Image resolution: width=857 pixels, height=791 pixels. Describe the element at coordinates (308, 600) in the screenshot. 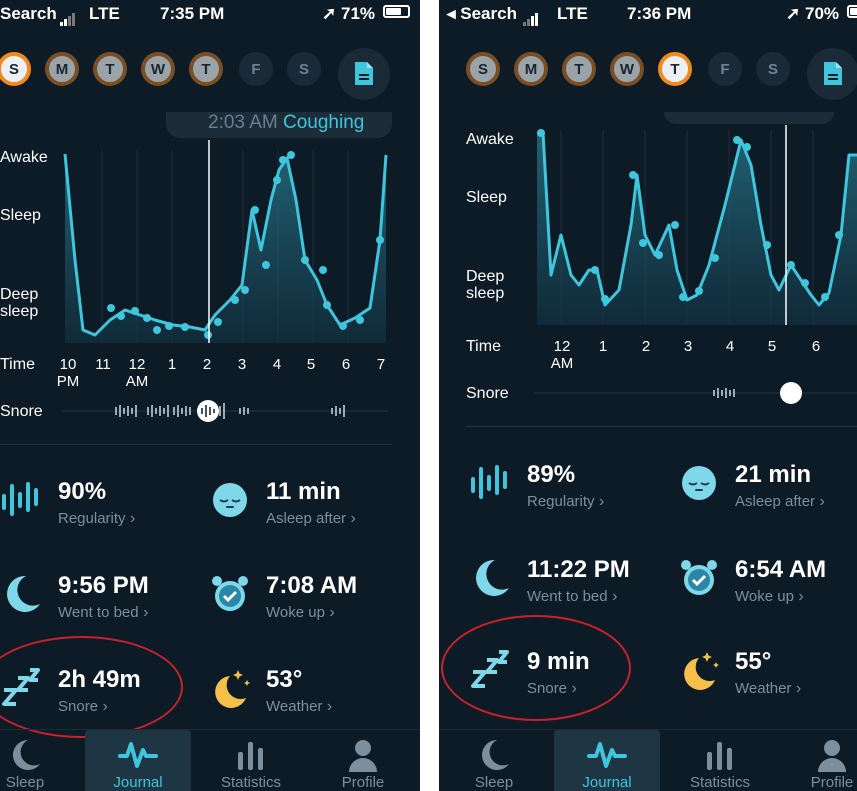

I see `stat-woke-up: 7:08 AM Woke up` at that location.